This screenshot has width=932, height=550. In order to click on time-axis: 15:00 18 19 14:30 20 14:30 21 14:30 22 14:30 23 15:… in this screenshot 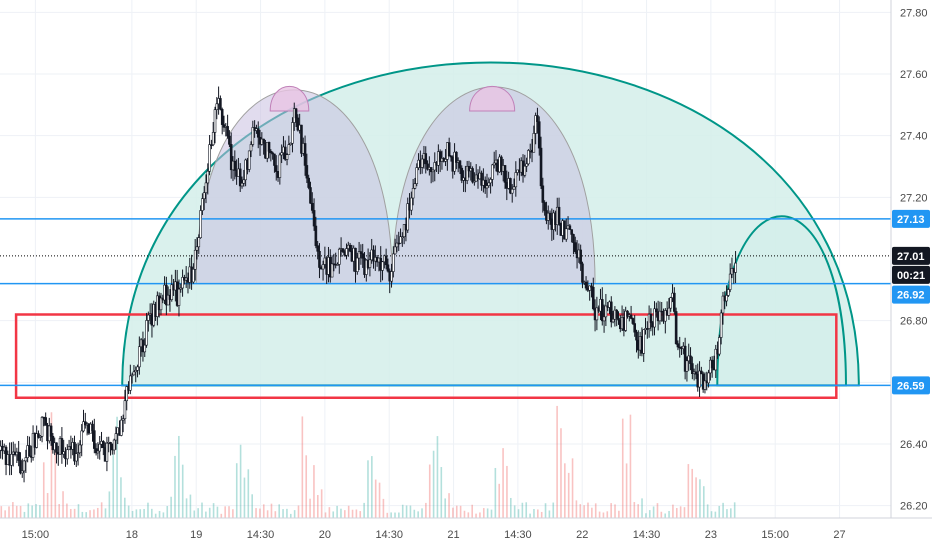, I will do `click(434, 535)`.